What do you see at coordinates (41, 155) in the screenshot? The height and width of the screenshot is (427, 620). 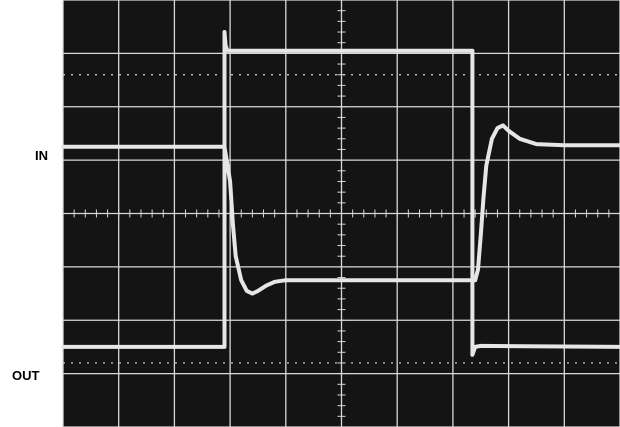 I see `in-channel-label: IN` at bounding box center [41, 155].